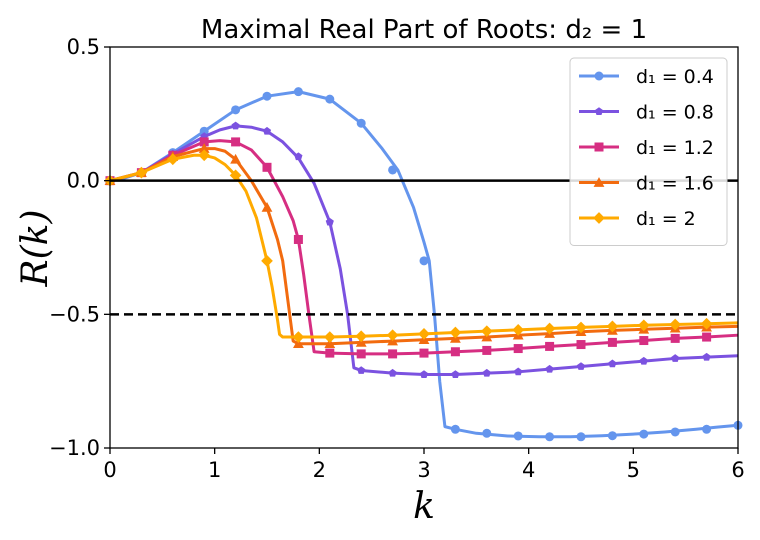 The height and width of the screenshot is (540, 760). What do you see at coordinates (83, 47) in the screenshot?
I see `y-tick-label: 0.5` at bounding box center [83, 47].